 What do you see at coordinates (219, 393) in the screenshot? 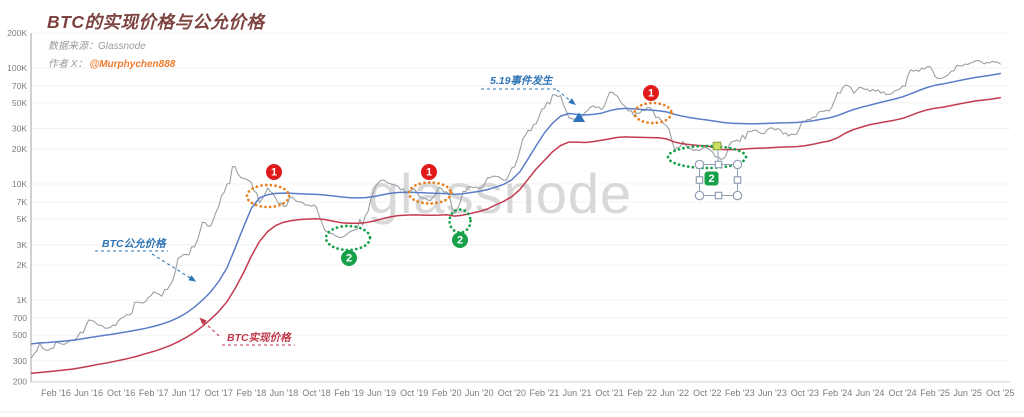
I see `x-tick-label: Oct '17` at bounding box center [219, 393].